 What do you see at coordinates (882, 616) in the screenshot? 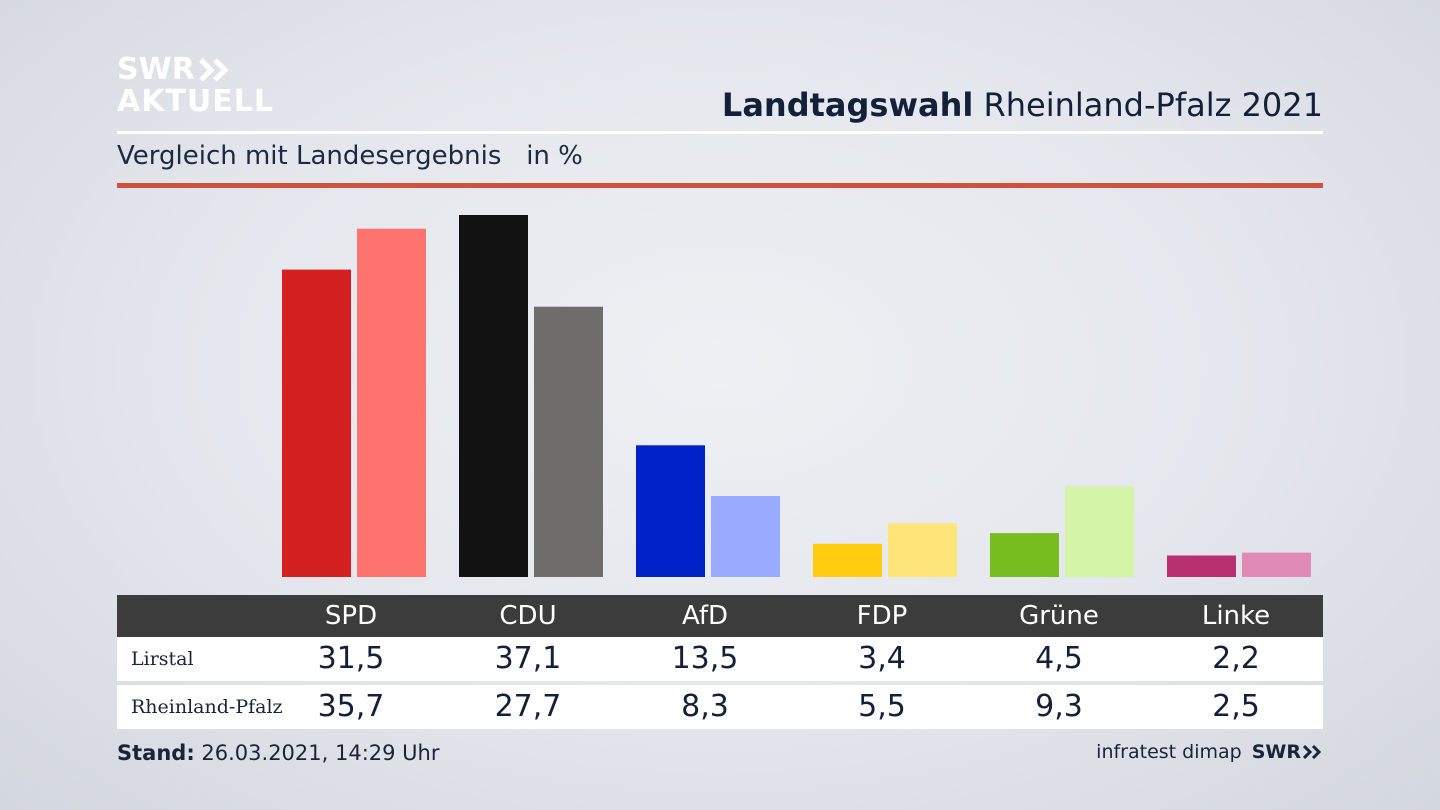
I see `column-header: FDP` at bounding box center [882, 616].